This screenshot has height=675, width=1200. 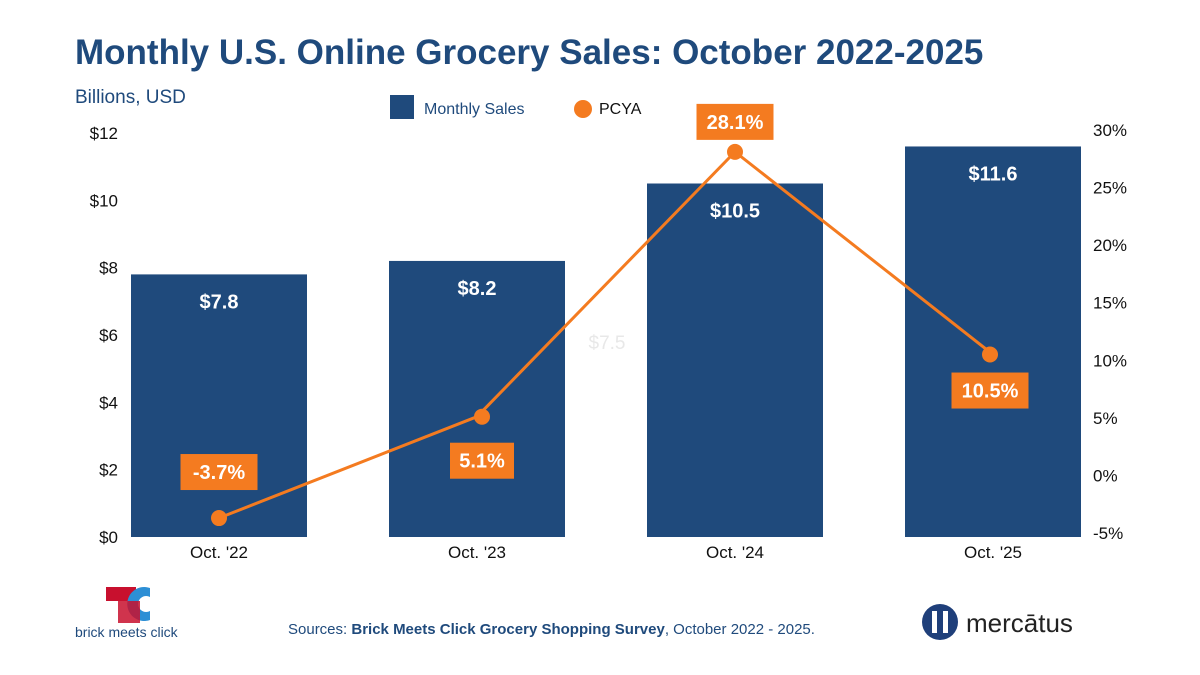 I want to click on ghost-annotation: $7.5, so click(x=607, y=343).